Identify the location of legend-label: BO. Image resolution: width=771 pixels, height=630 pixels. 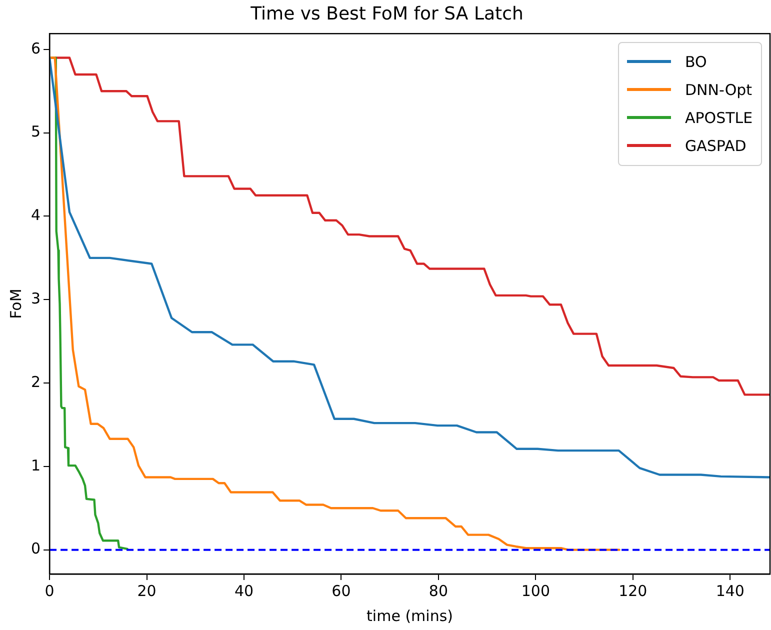
(696, 61).